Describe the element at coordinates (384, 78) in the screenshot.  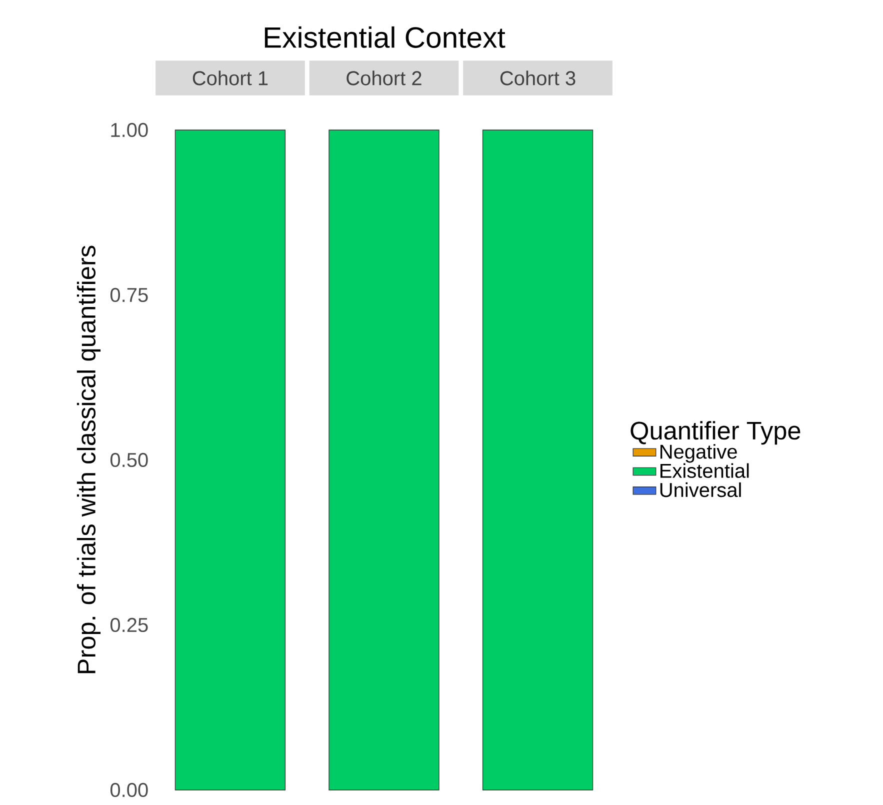
I see `x-tick-label: Cohort 2` at that location.